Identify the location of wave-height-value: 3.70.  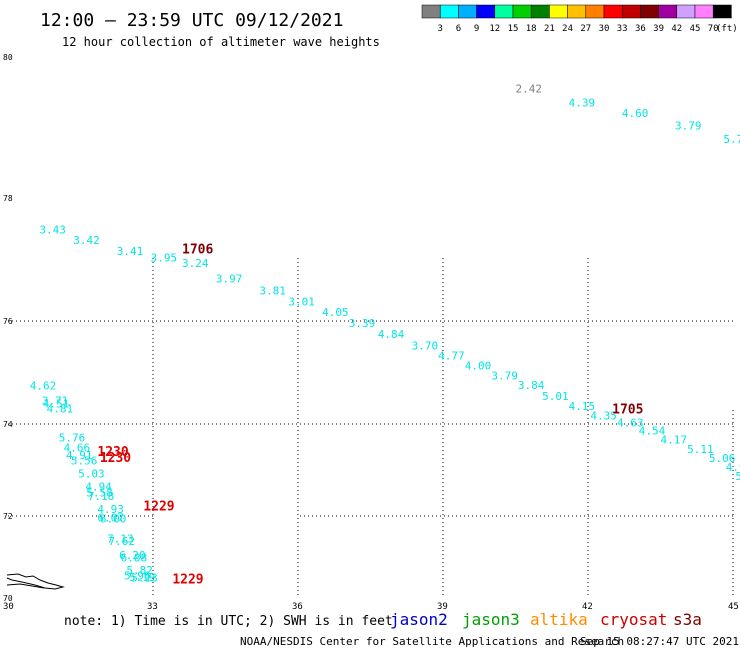
(425, 345).